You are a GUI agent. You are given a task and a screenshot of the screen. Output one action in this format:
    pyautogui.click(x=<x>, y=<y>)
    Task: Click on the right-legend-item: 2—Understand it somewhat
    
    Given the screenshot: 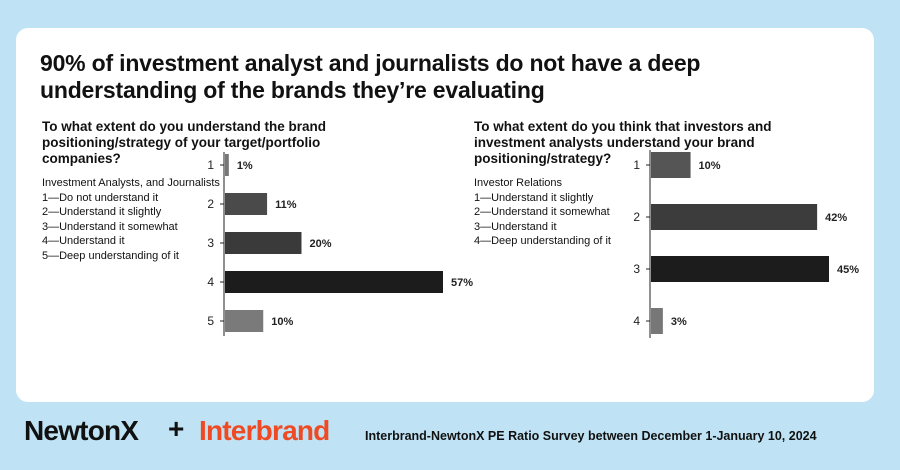 What is the action you would take?
    pyautogui.click(x=542, y=212)
    